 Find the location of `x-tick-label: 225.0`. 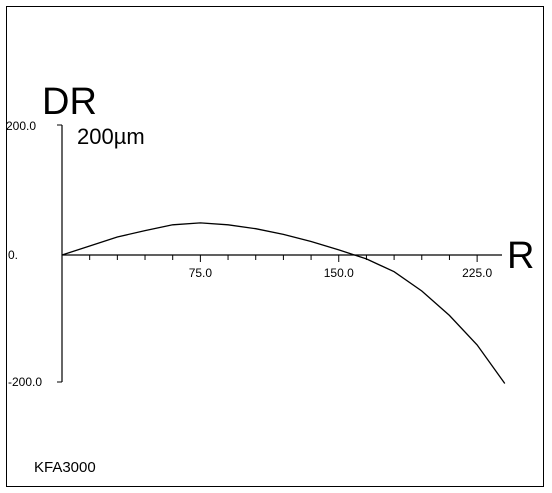

x-tick-label: 225.0 is located at coordinates (477, 273).